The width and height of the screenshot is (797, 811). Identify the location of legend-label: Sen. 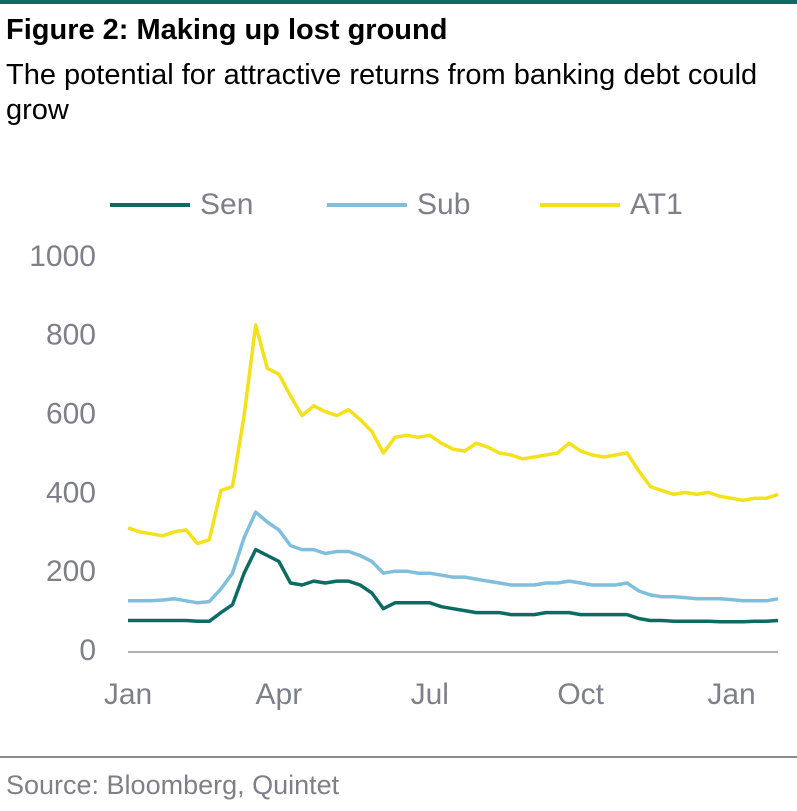
(226, 204).